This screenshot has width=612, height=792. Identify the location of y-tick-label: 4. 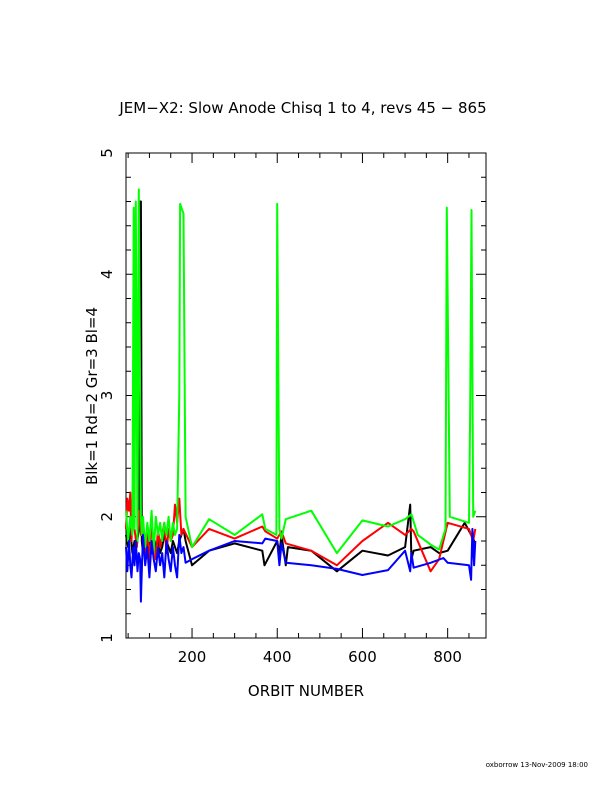
(107, 274).